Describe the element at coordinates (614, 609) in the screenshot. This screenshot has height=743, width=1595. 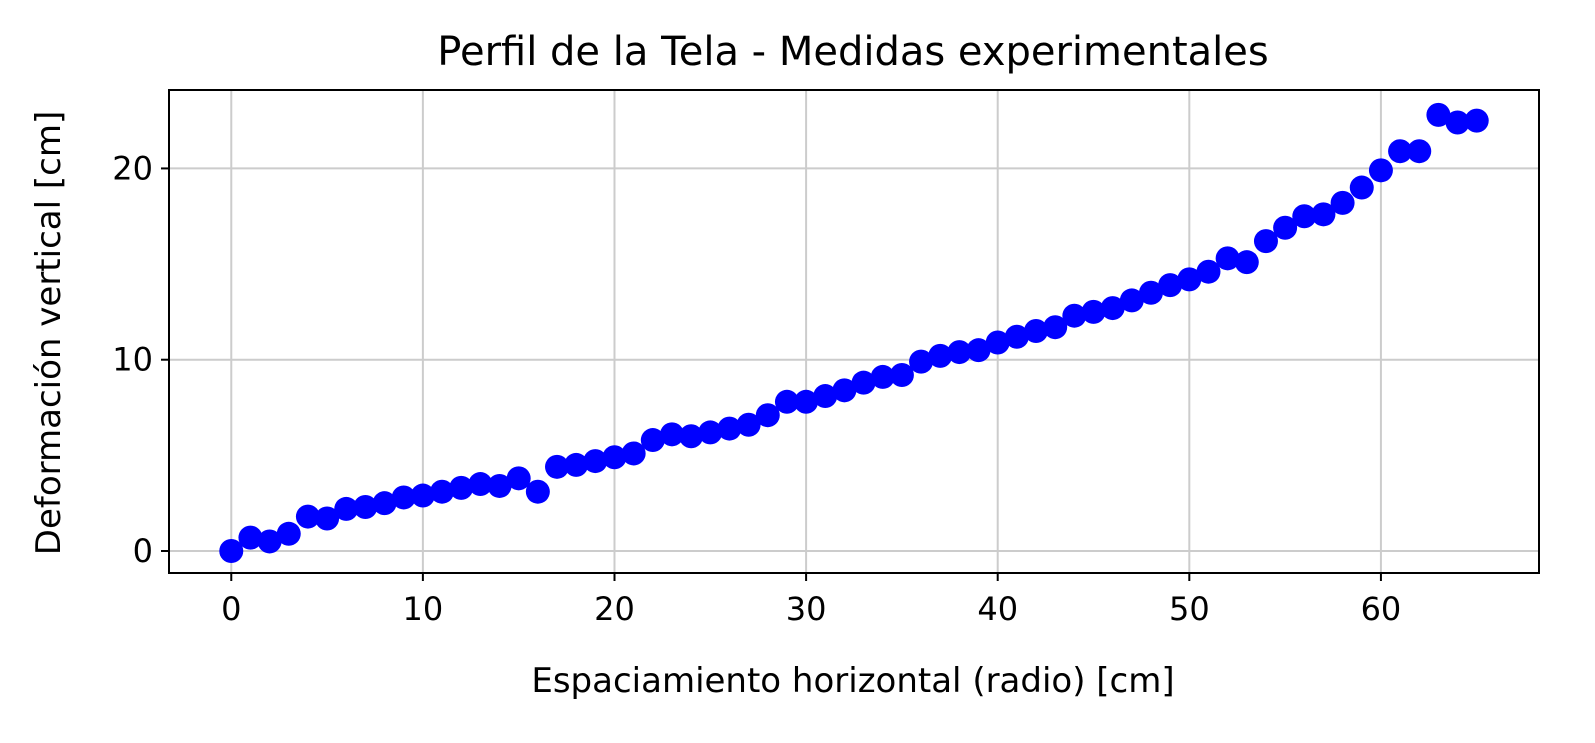
I see `x-tick-label: 20` at that location.